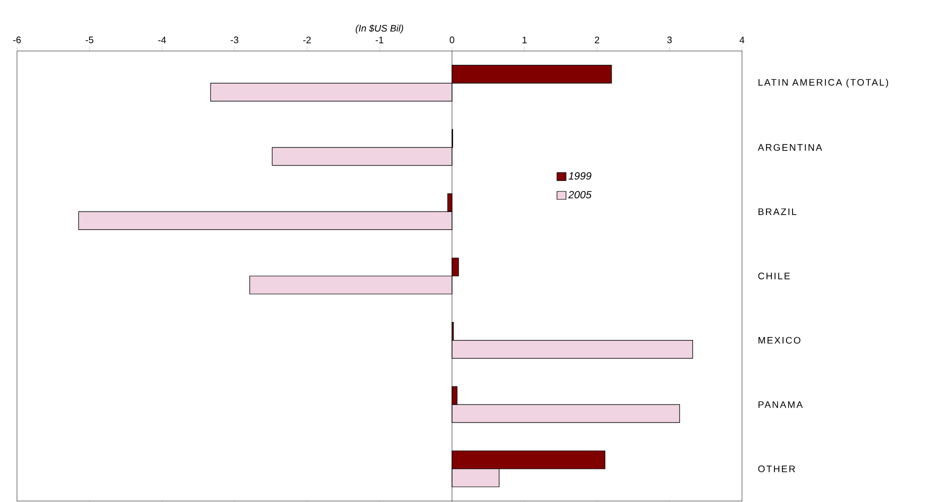  What do you see at coordinates (452, 40) in the screenshot?
I see `x-tick-label: 0` at bounding box center [452, 40].